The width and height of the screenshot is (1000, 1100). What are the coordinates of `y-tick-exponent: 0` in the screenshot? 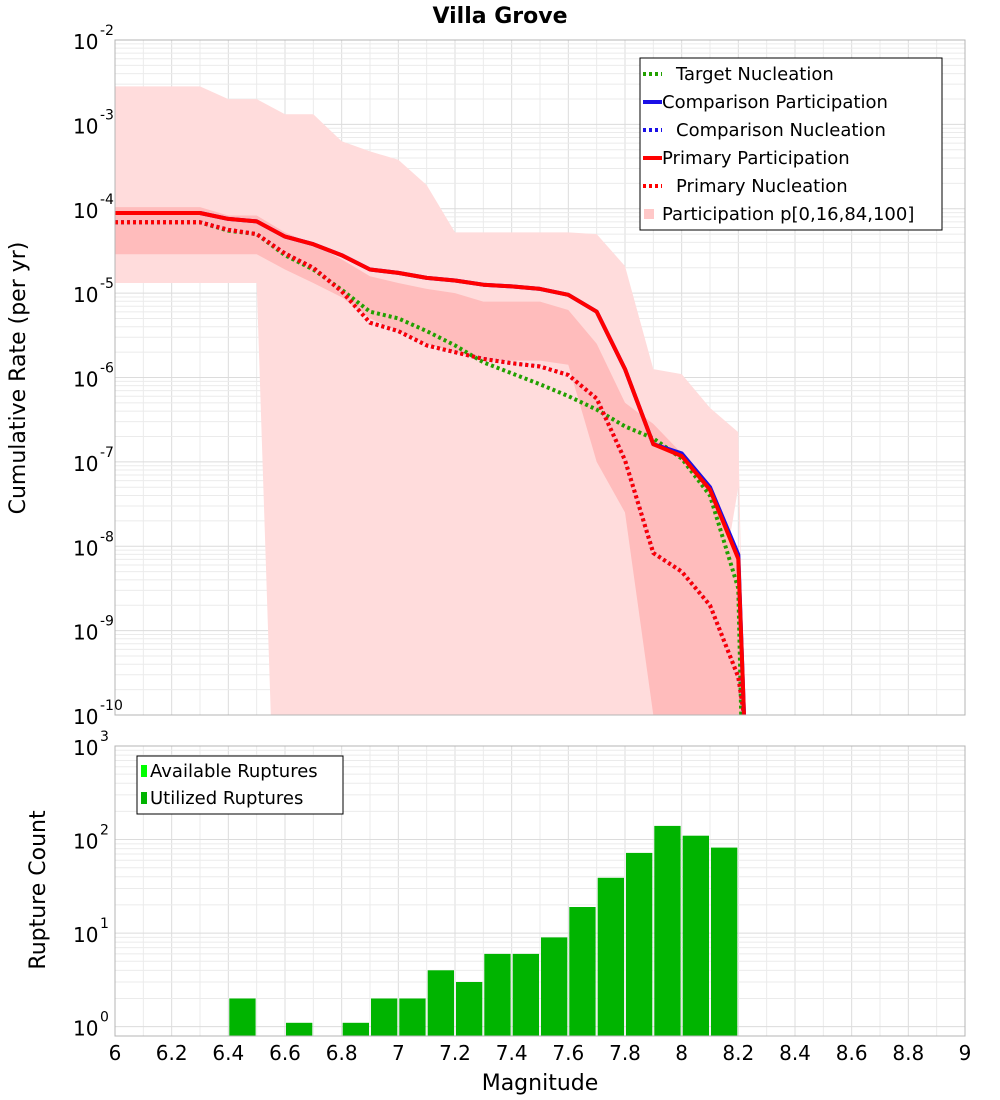 It's located at (104, 1018).